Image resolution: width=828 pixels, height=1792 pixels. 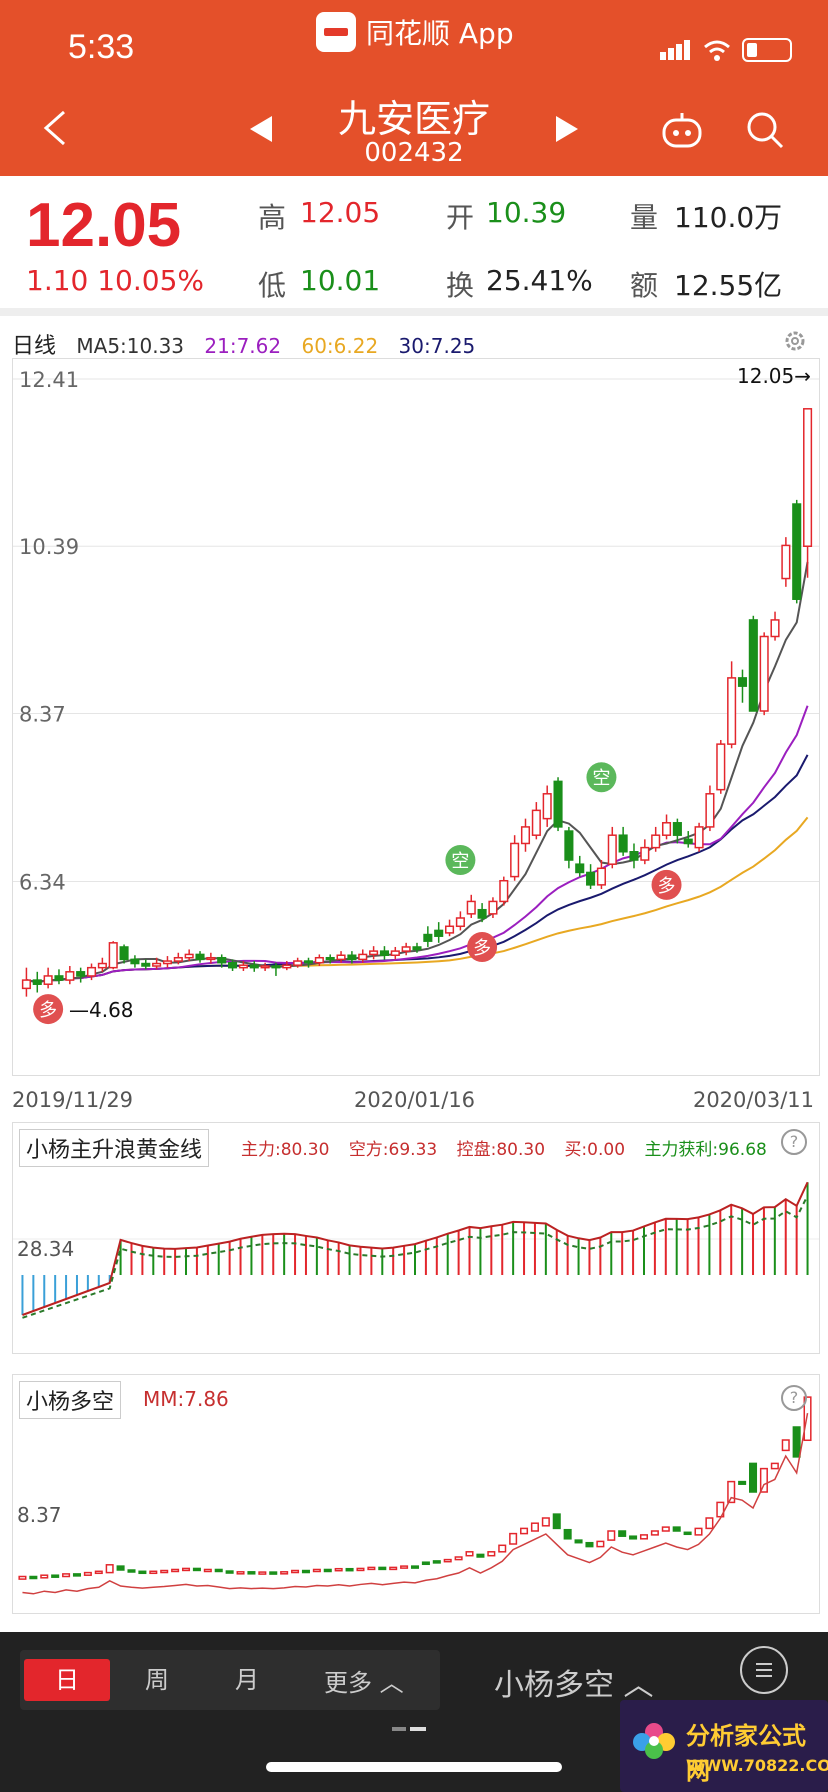 I want to click on wifi-icon, so click(x=717, y=50).